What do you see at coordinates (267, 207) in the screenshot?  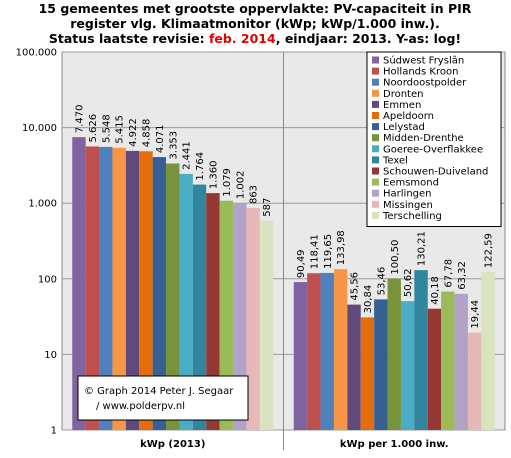 I see `value-label: 587` at bounding box center [267, 207].